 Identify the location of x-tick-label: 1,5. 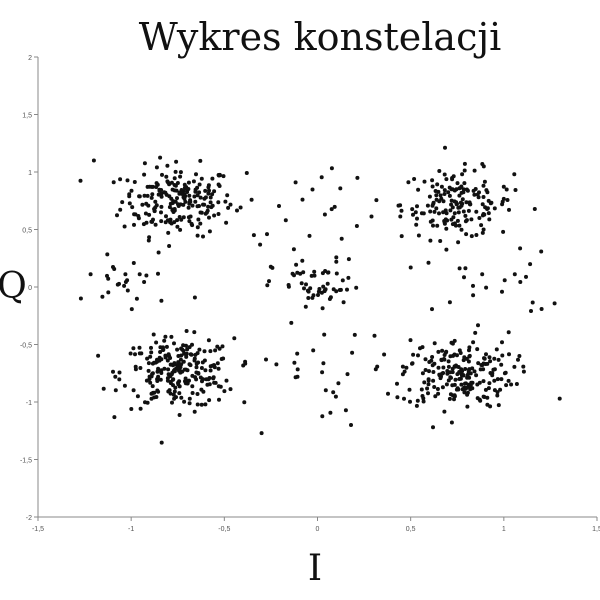
(596, 529).